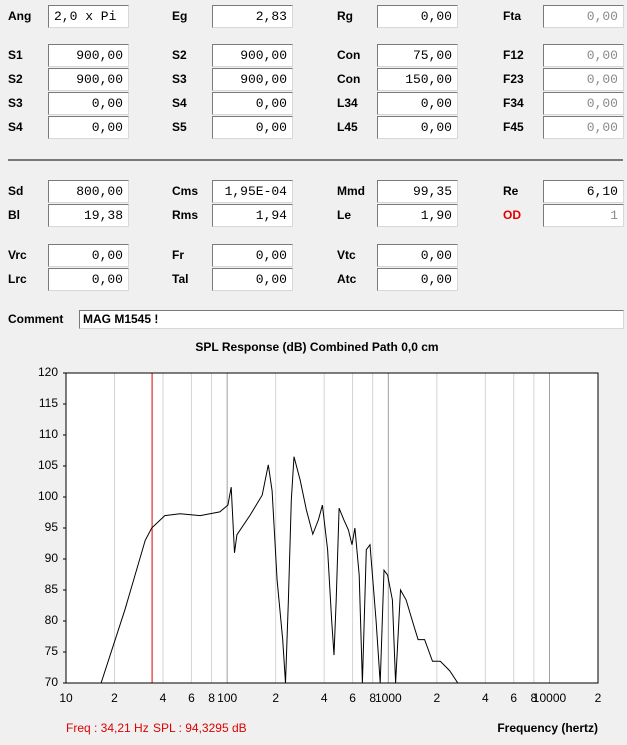 The height and width of the screenshot is (745, 627). What do you see at coordinates (17, 279) in the screenshot?
I see `field-label: Lrc` at bounding box center [17, 279].